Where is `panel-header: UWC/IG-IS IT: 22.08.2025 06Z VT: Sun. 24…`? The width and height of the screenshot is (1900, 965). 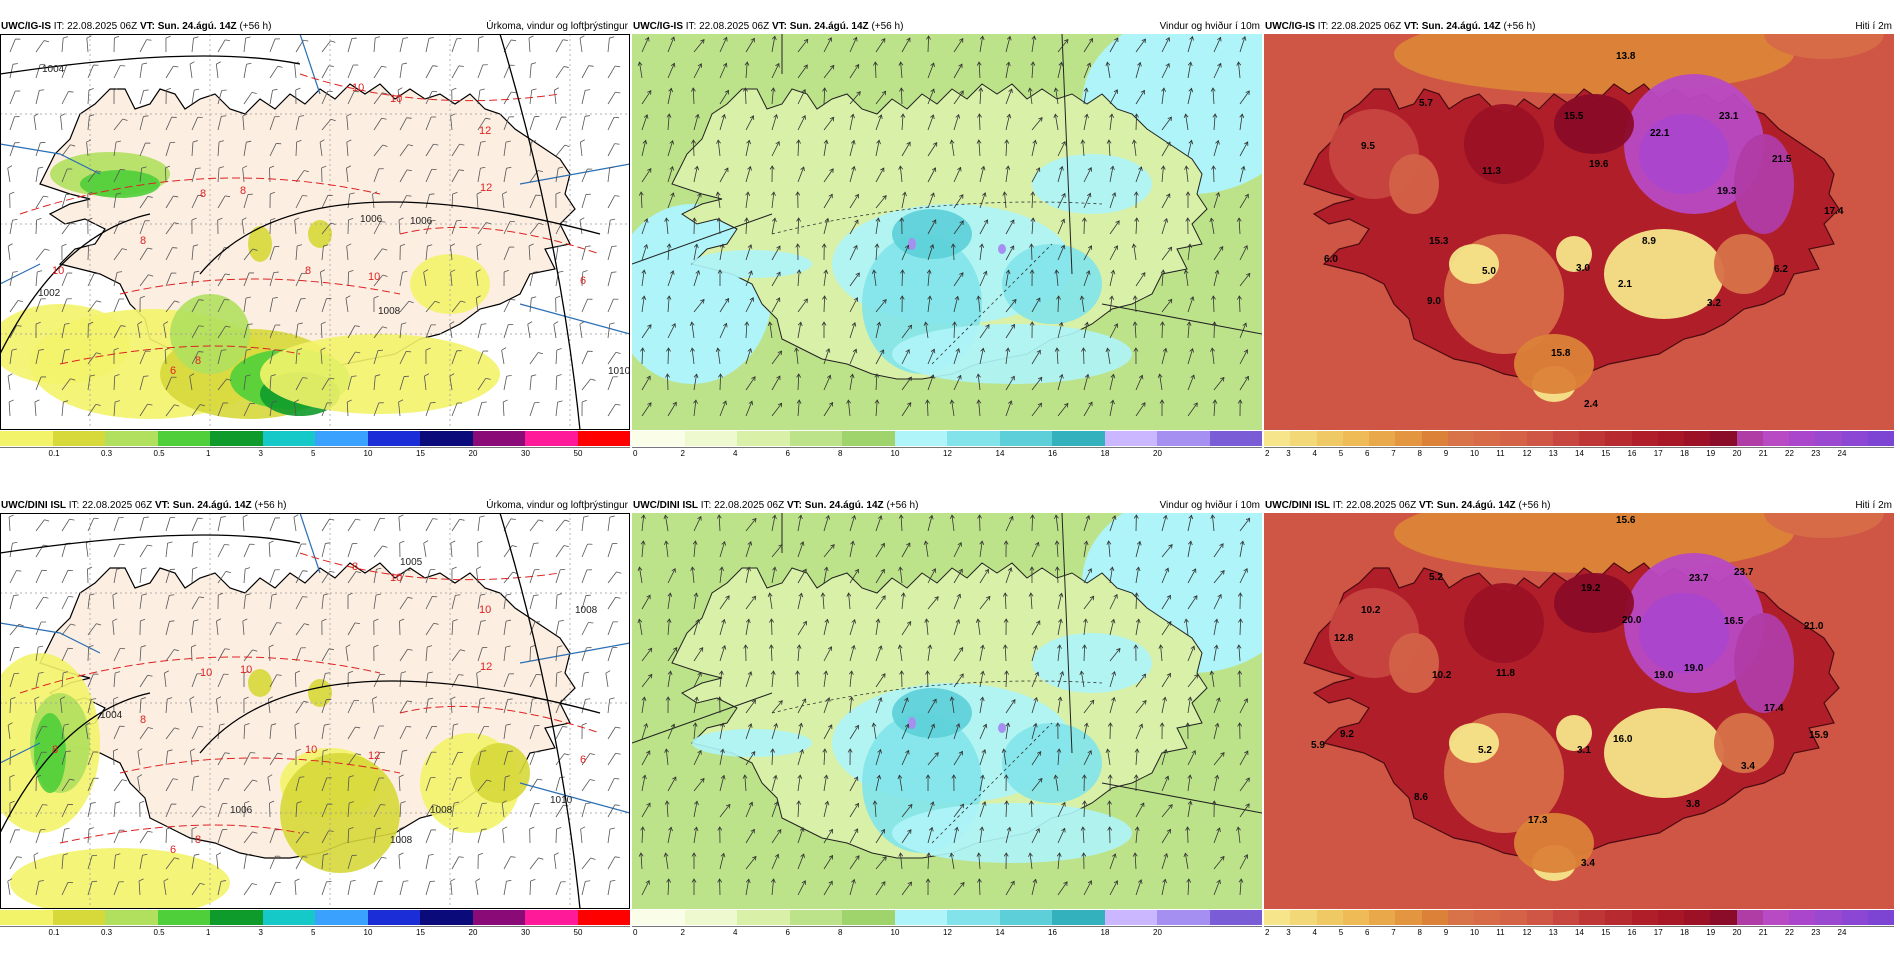
panel-header: UWC/IG-IS IT: 22.08.2025 06Z VT: Sun. 24… is located at coordinates (947, 26).